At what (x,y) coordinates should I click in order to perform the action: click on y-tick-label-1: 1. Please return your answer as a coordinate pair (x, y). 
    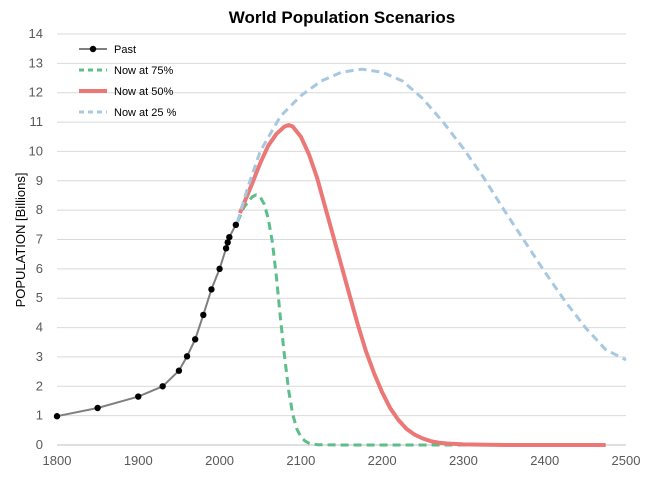
    Looking at the image, I should click on (39, 415).